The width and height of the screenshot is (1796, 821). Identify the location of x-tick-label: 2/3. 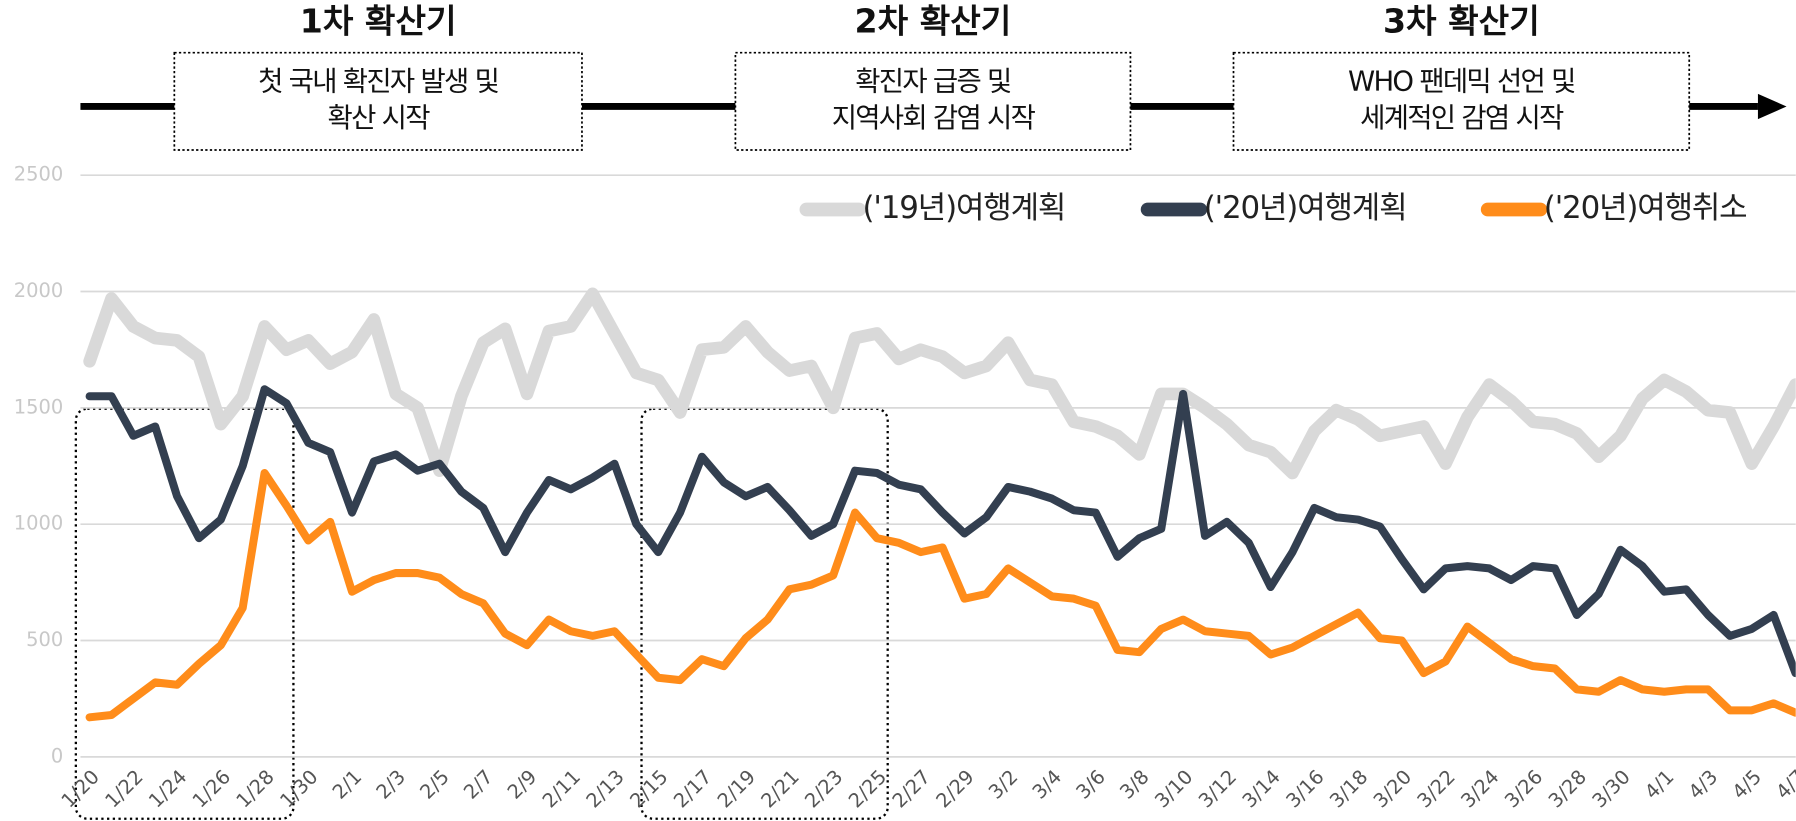
(391, 784).